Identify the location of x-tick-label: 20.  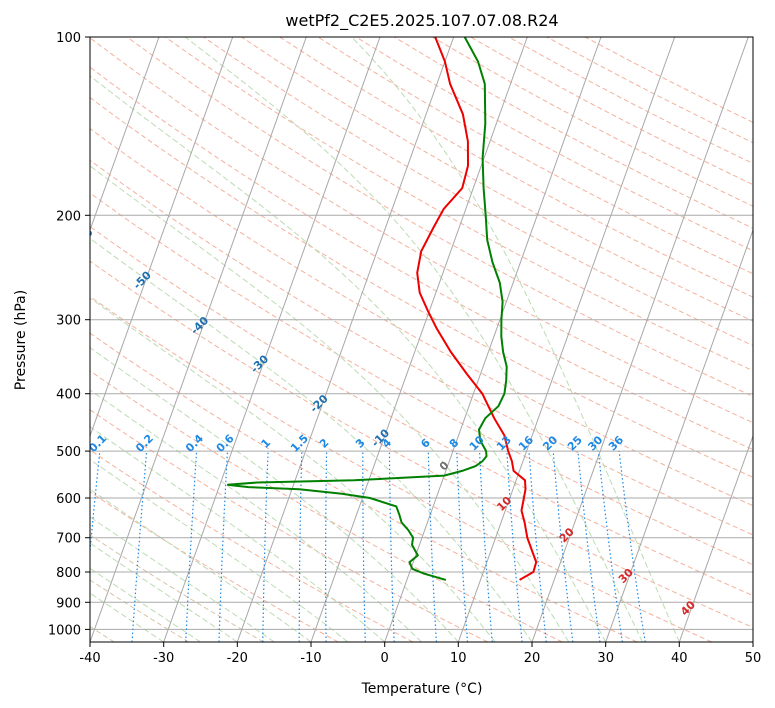
(532, 658).